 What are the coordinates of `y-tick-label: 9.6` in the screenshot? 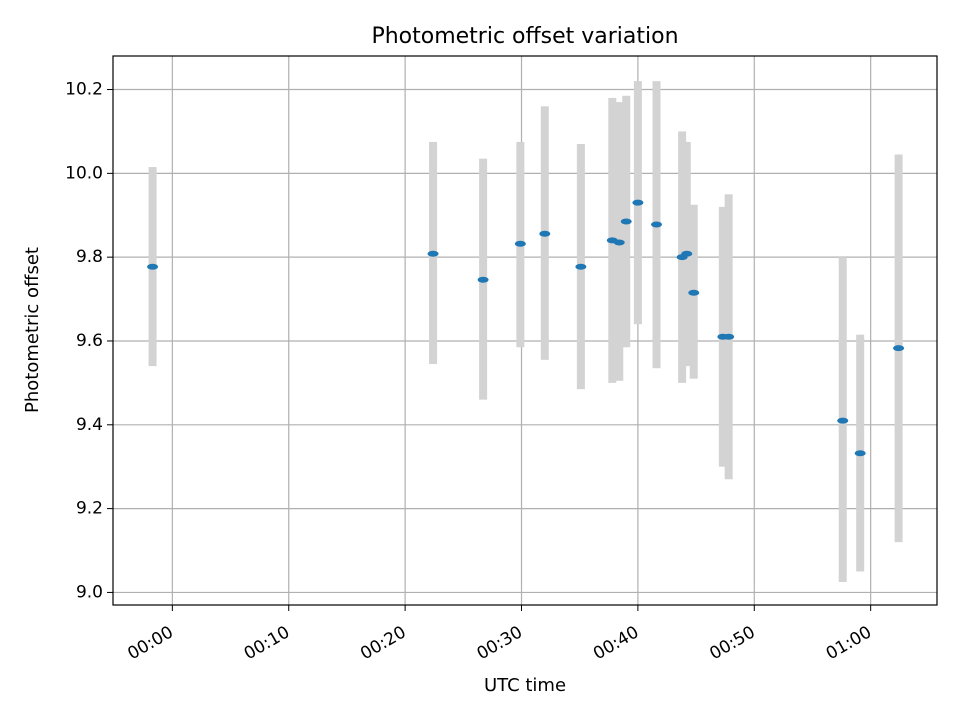 It's located at (89, 341).